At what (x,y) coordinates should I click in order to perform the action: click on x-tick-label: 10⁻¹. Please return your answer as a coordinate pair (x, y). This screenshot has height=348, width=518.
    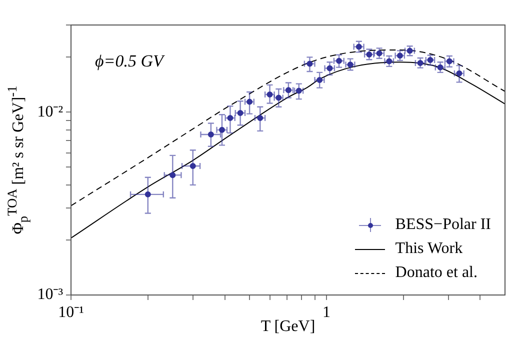
    Looking at the image, I should click on (71, 312).